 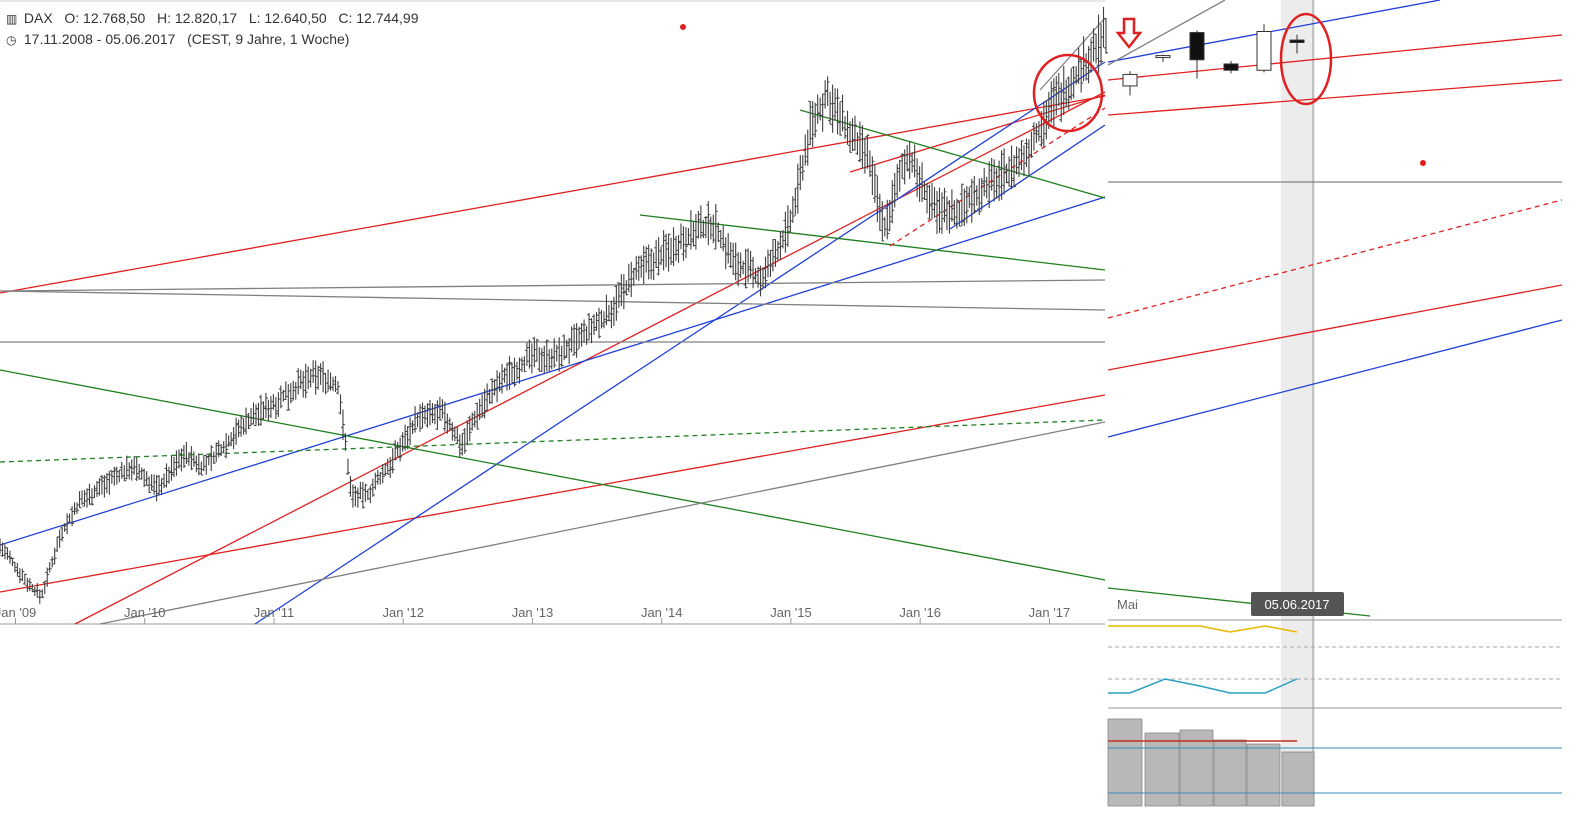 I want to click on details-label: (CEST, 9 Jahre, 1 Woche), so click(x=268, y=39).